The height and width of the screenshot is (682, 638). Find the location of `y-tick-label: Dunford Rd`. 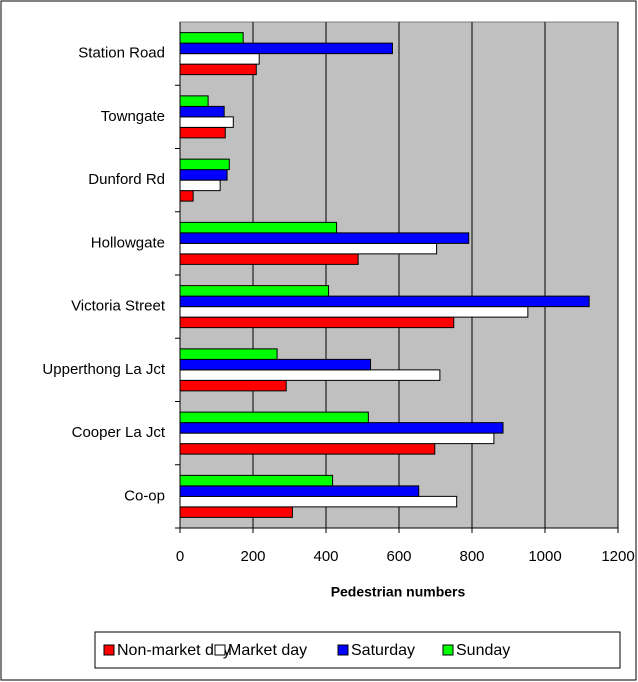

y-tick-label: Dunford Rd is located at coordinates (126, 179).